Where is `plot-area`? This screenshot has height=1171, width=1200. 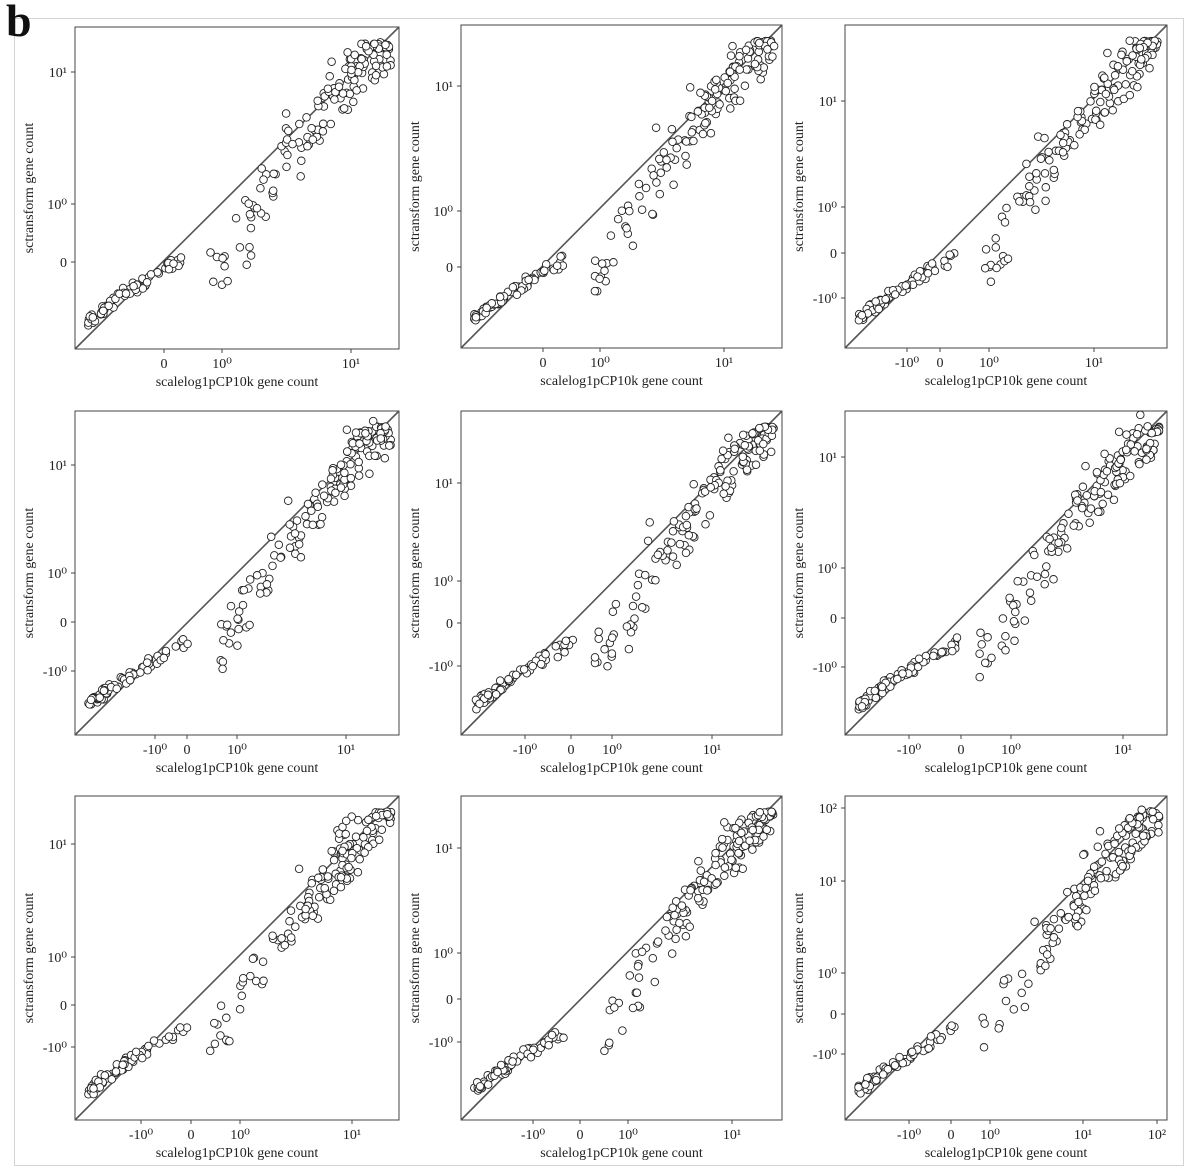 plot-area is located at coordinates (237, 958).